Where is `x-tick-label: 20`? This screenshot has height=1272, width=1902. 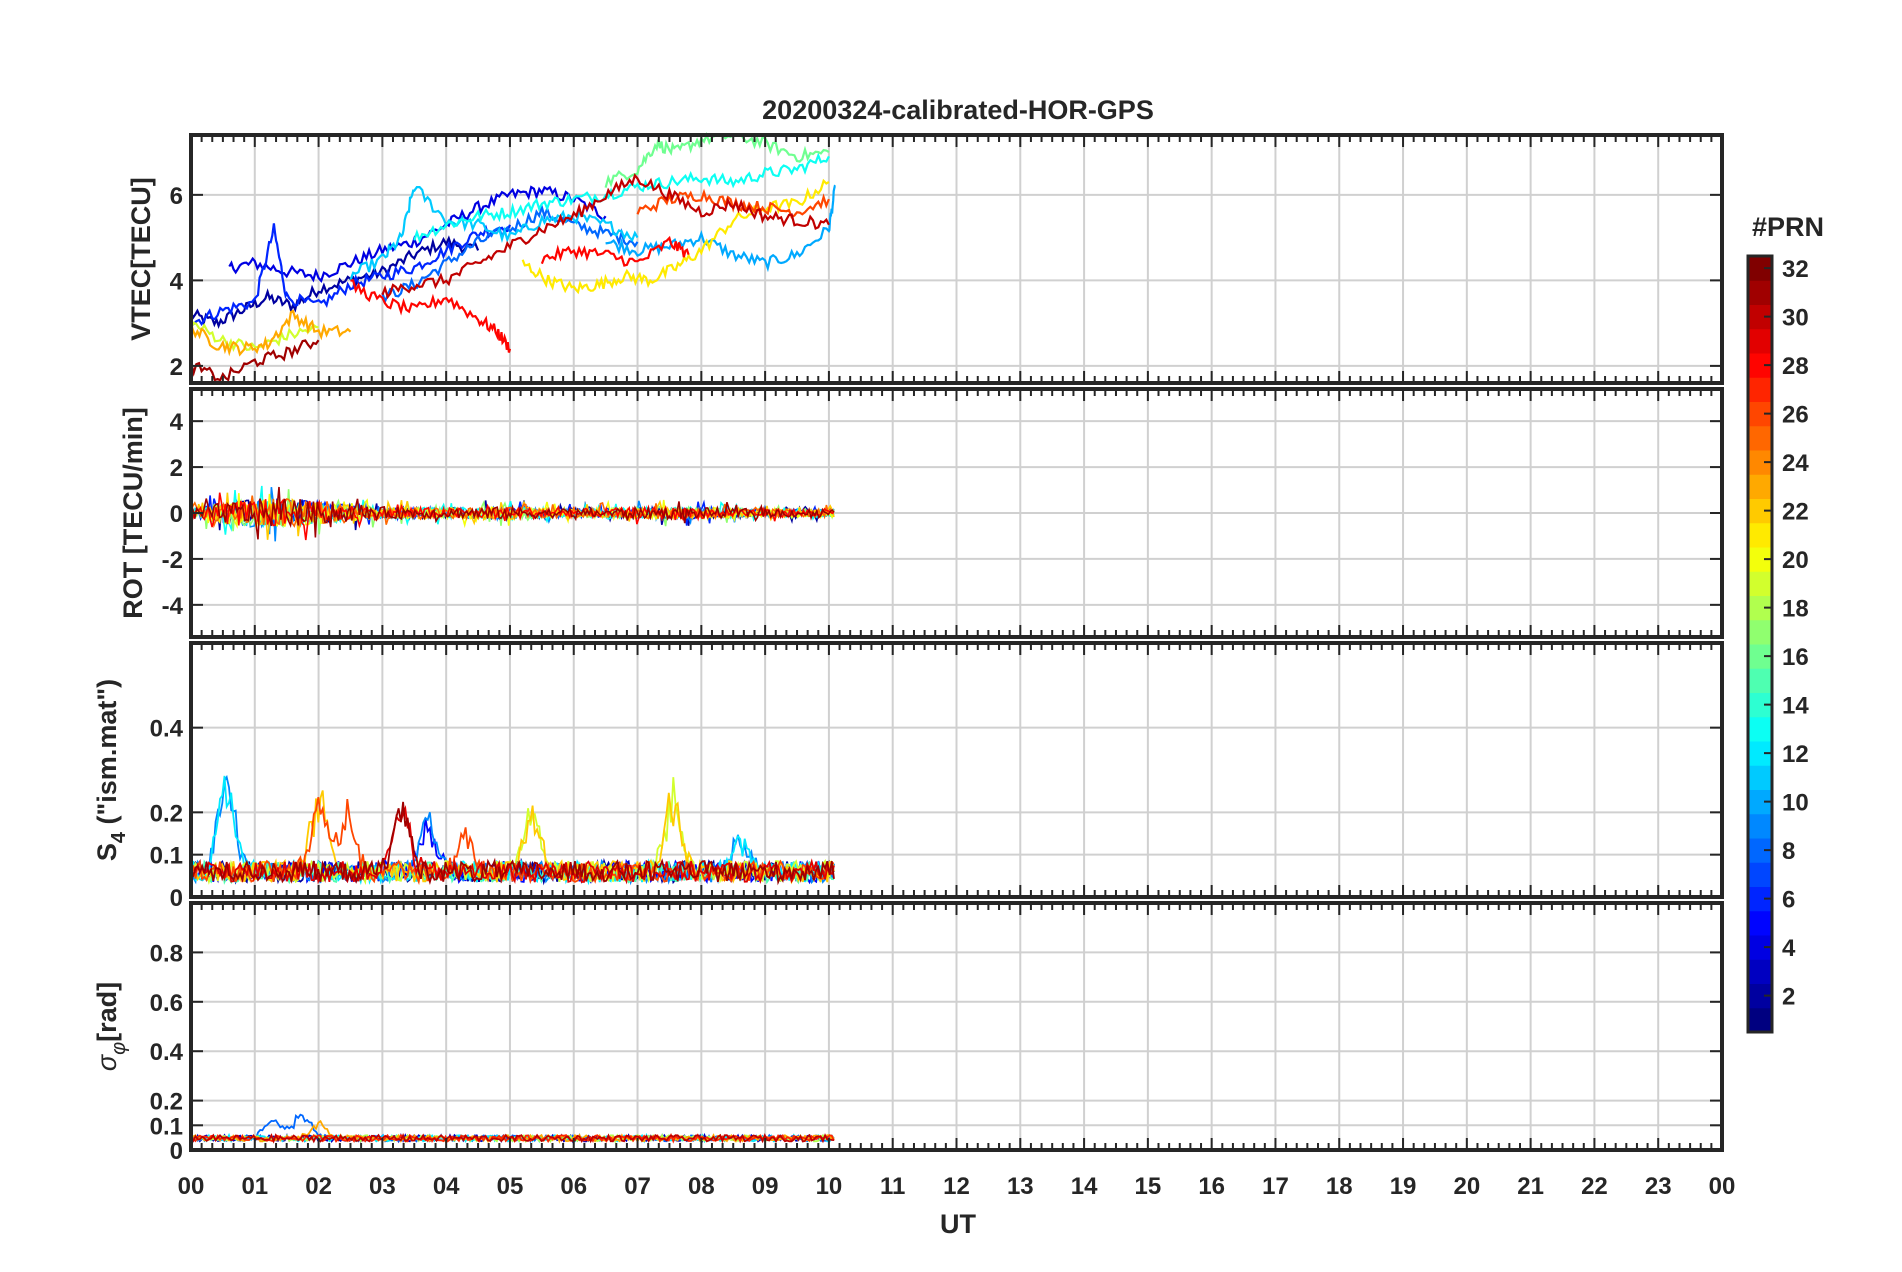
x-tick-label: 20 is located at coordinates (1466, 1186).